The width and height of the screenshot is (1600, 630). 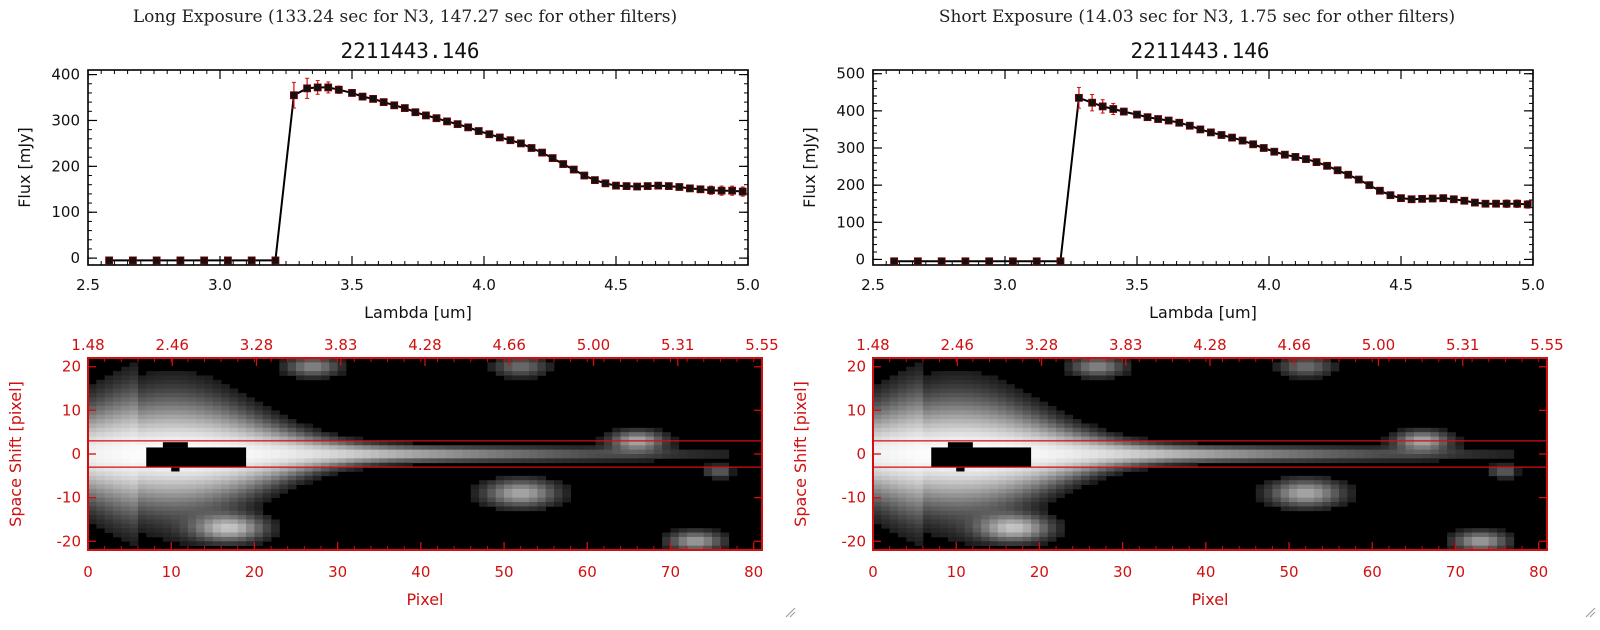 I want to click on y-tick-label: -10, so click(x=854, y=498).